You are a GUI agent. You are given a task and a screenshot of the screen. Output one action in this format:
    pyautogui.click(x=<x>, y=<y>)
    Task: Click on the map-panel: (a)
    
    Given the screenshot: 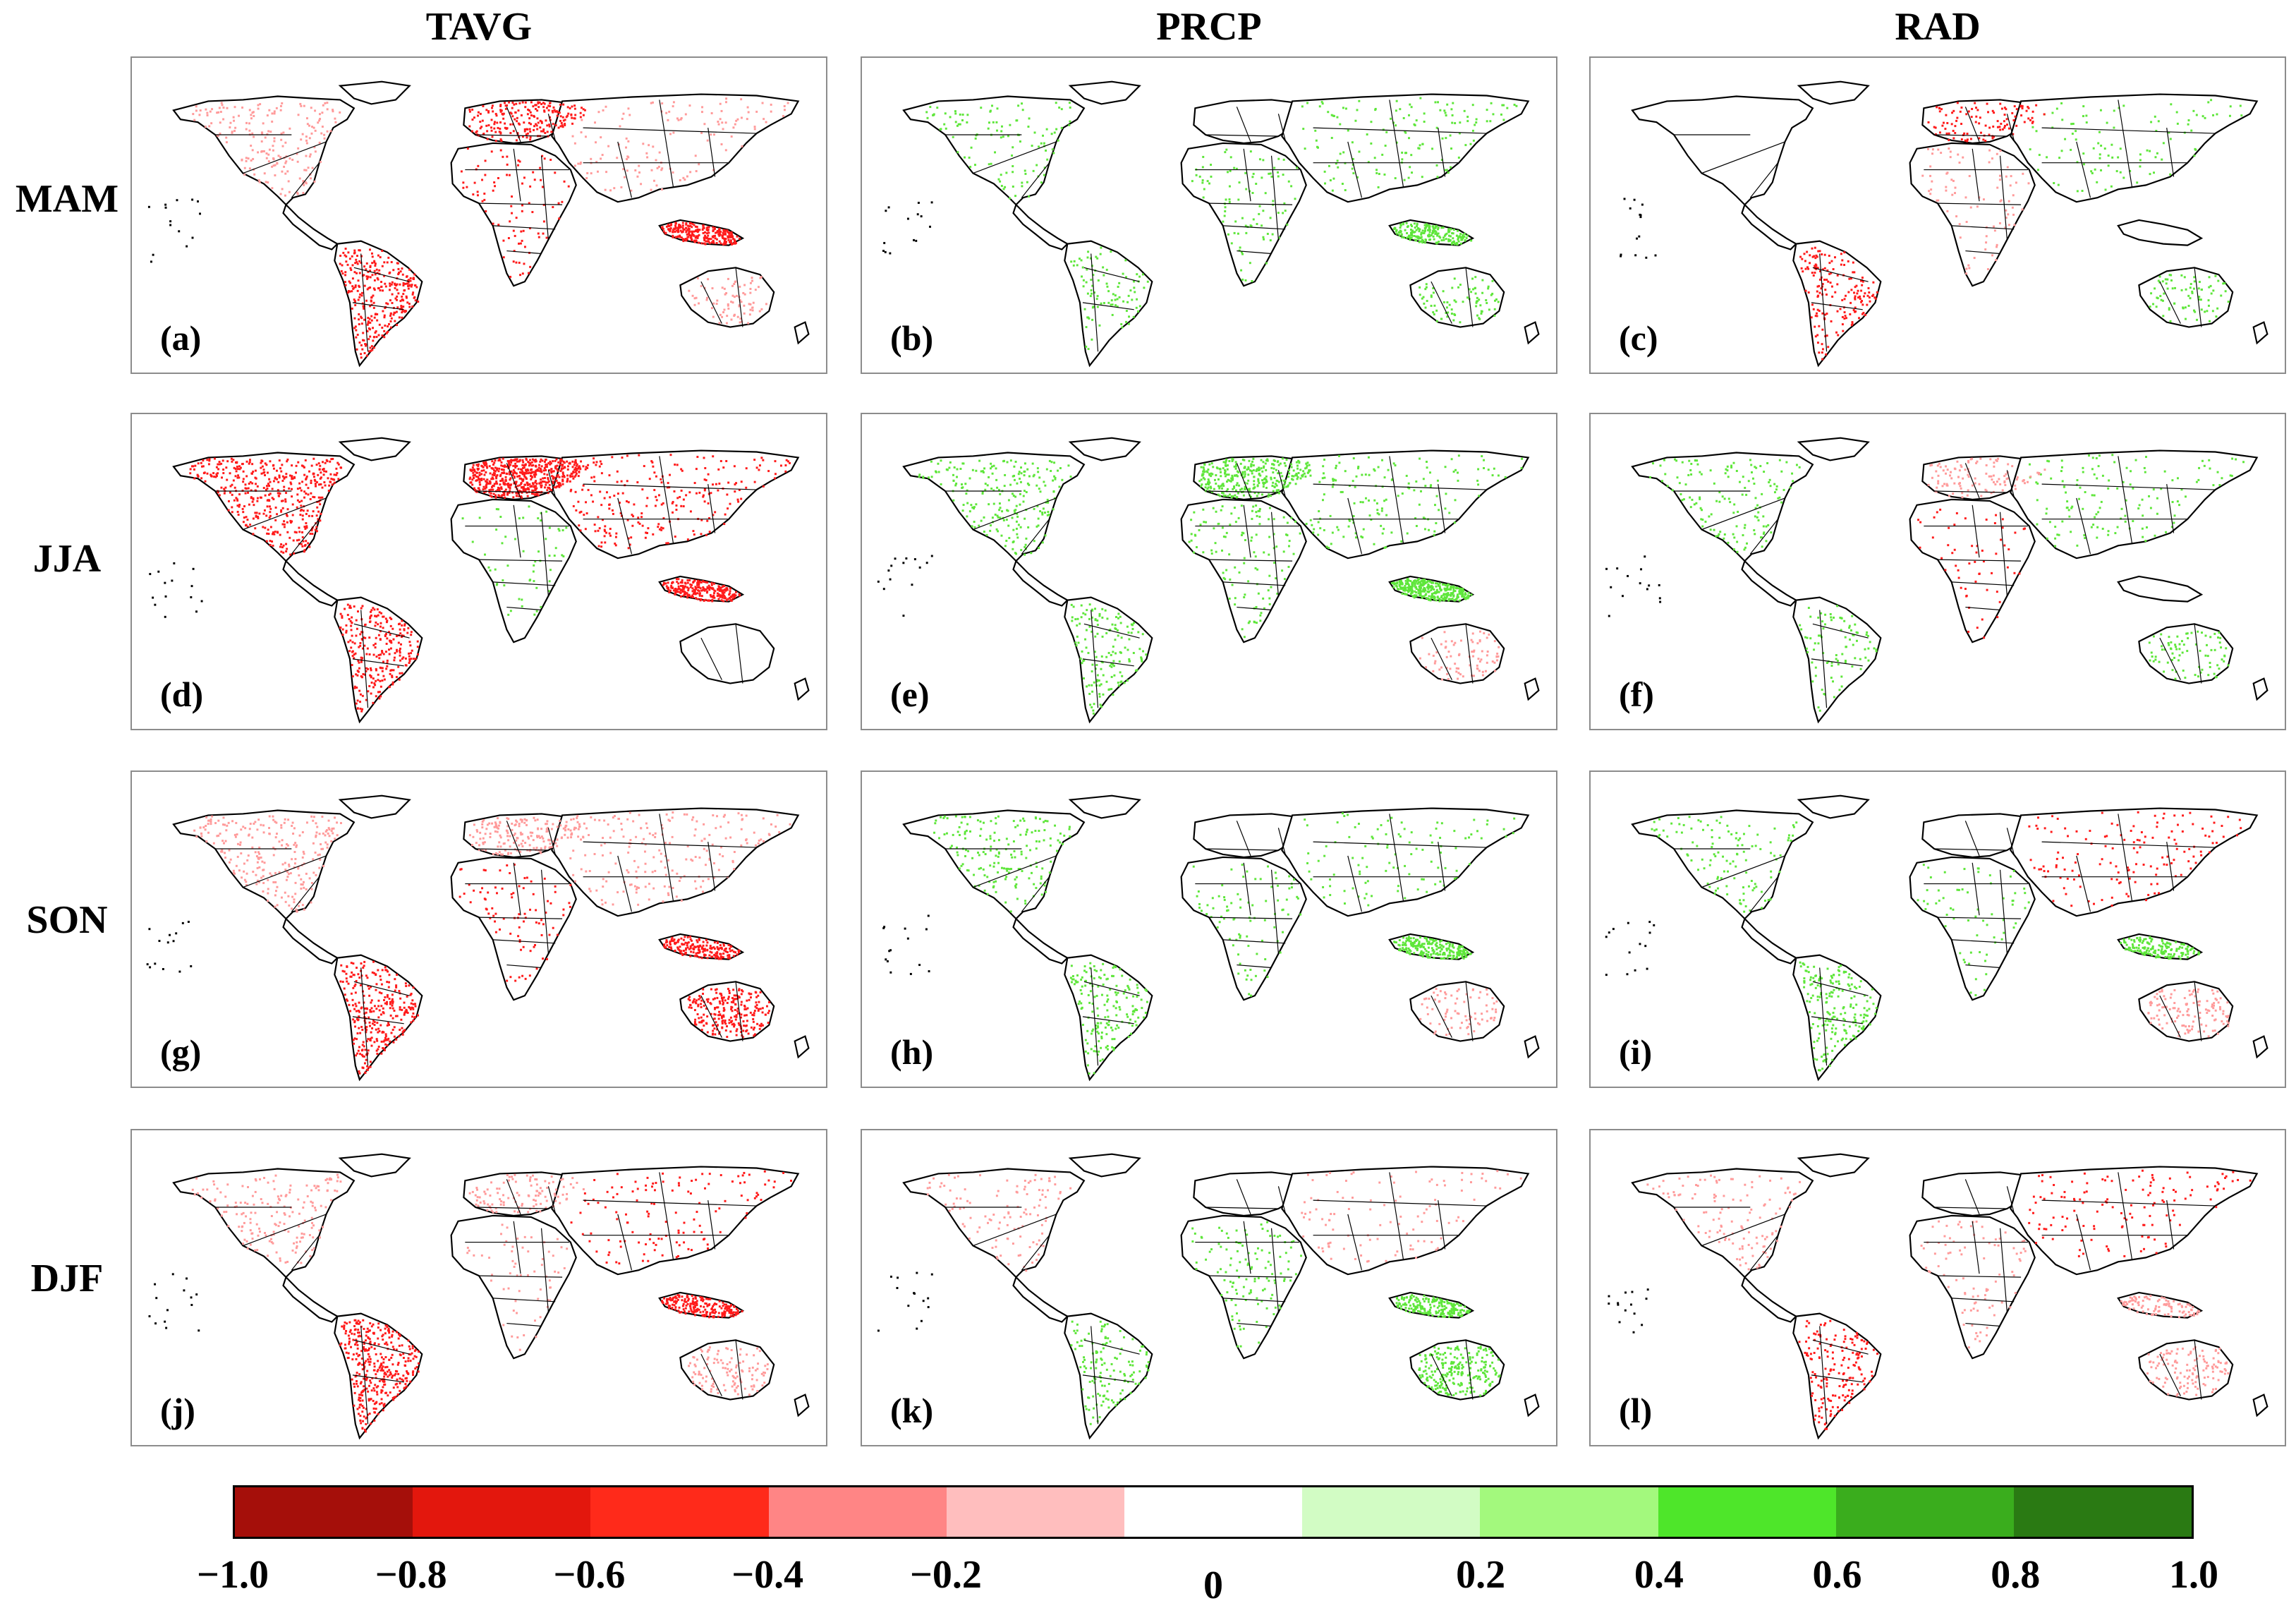 What is the action you would take?
    pyautogui.click(x=478, y=215)
    